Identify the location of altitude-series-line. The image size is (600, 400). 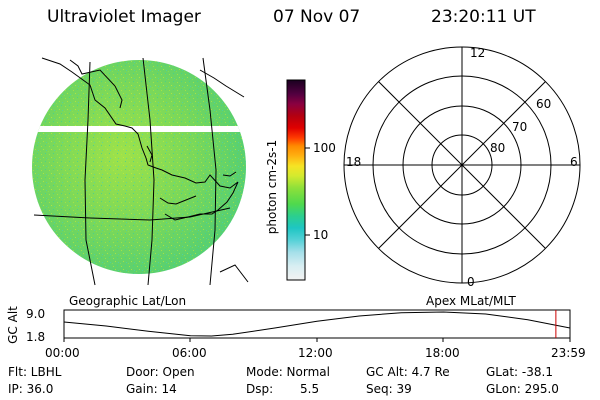
(317, 324).